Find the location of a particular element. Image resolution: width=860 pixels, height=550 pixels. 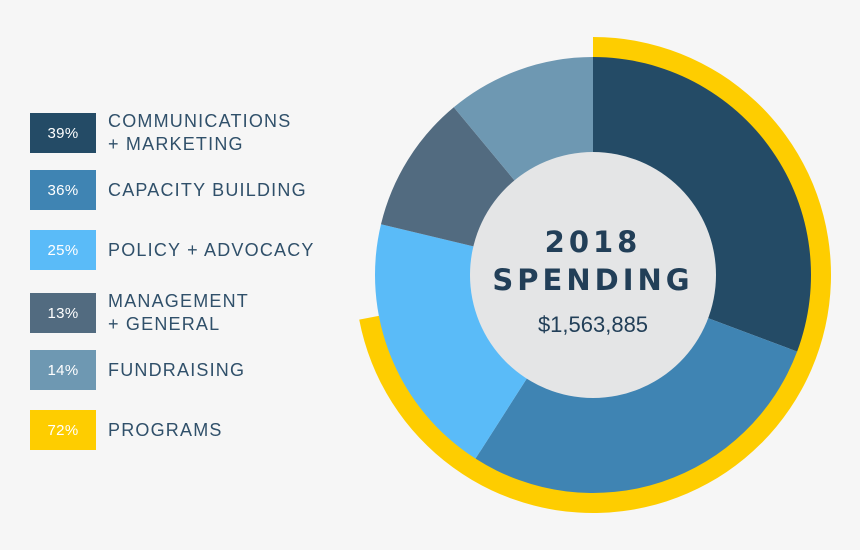

legend-item: 39% COMMUNICATIONS + MARKETING is located at coordinates (160, 133).